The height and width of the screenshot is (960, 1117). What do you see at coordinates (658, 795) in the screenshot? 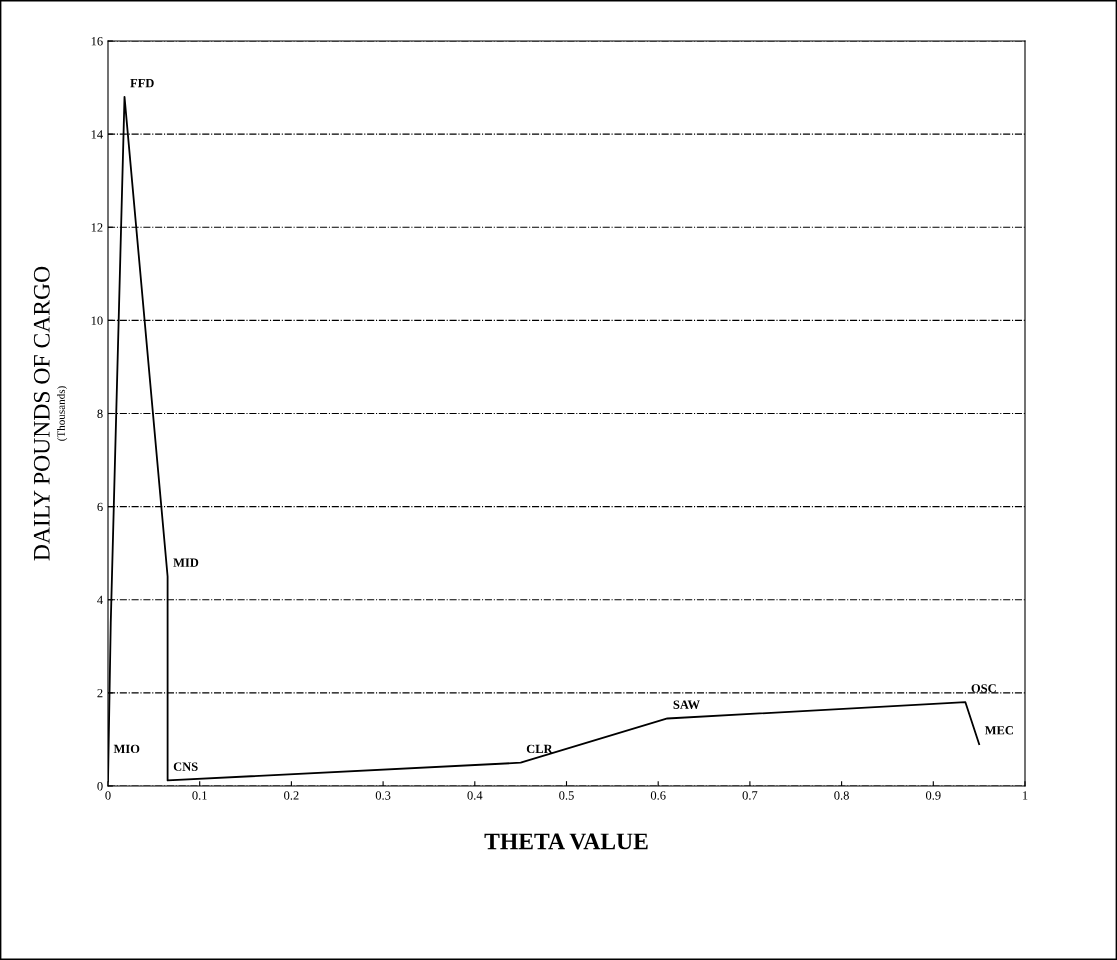
I see `x-tick-label: 0.6` at bounding box center [658, 795].